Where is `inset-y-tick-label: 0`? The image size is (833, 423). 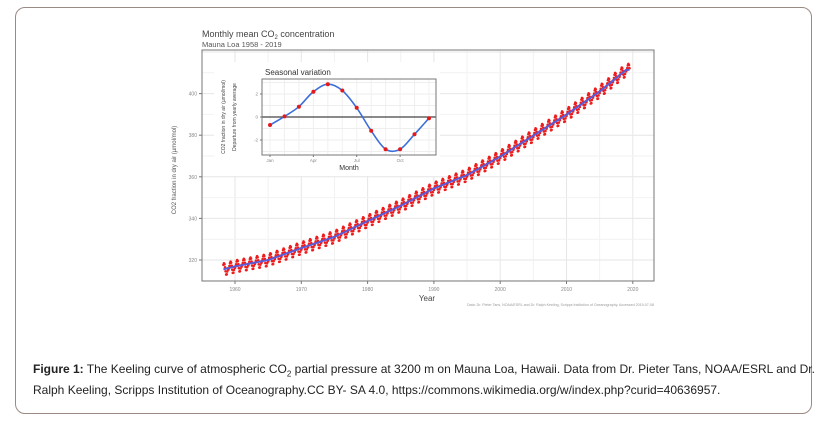 inset-y-tick-label: 0 is located at coordinates (256, 117).